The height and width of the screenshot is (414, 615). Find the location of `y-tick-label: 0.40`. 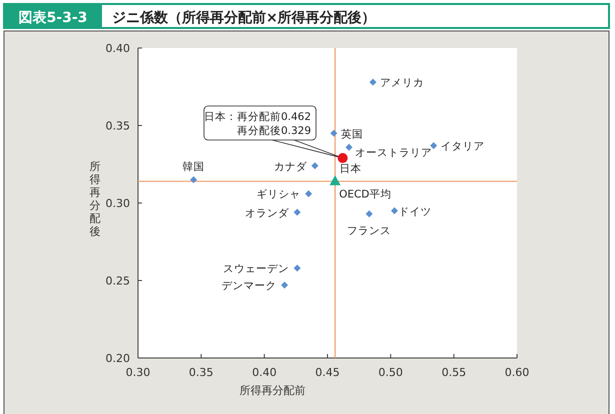

y-tick-label: 0.40 is located at coordinates (118, 48).